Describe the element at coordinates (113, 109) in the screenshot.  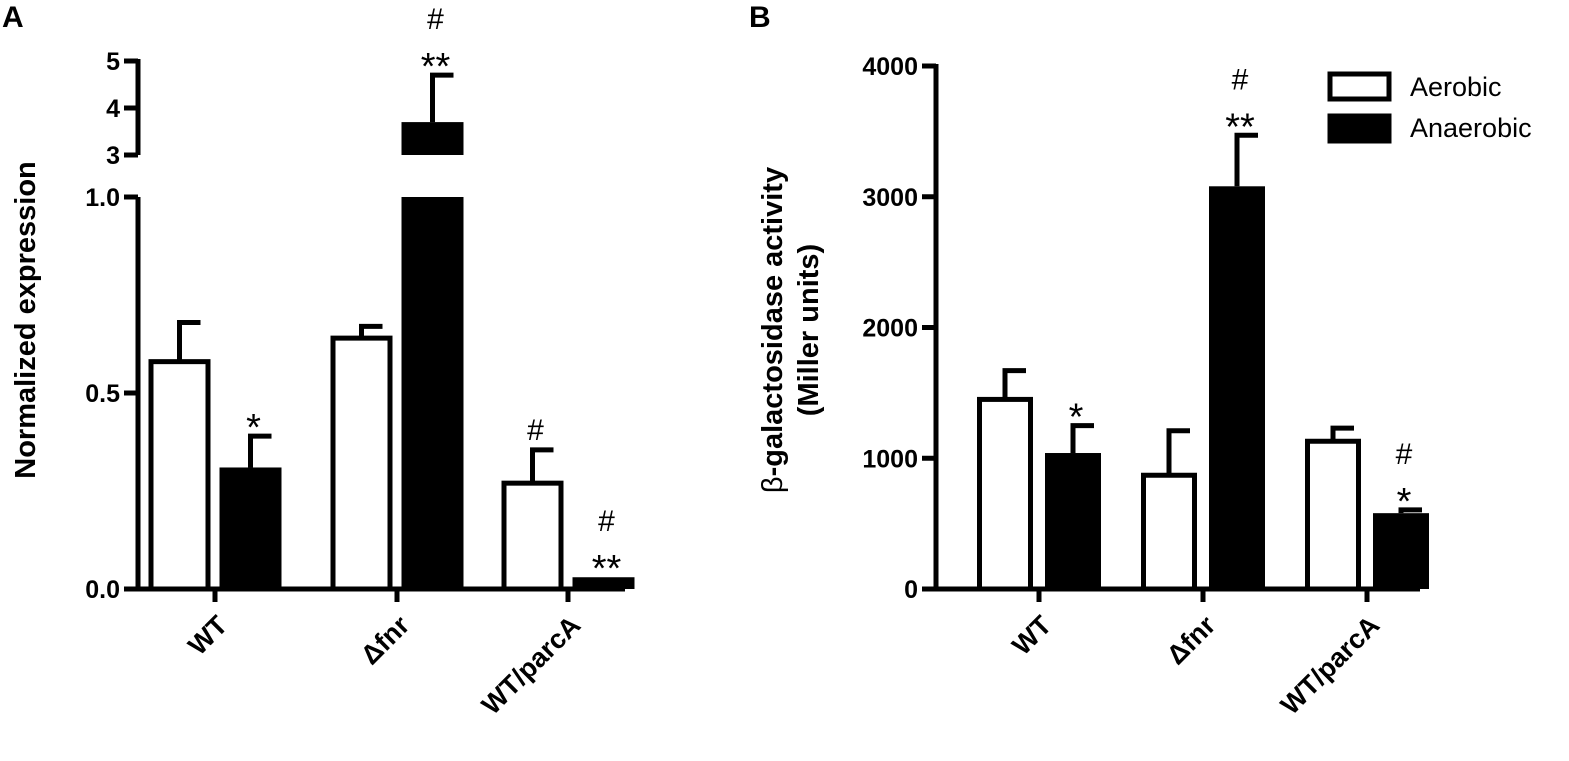
I see `panel-a-y-tick-label: 4` at that location.